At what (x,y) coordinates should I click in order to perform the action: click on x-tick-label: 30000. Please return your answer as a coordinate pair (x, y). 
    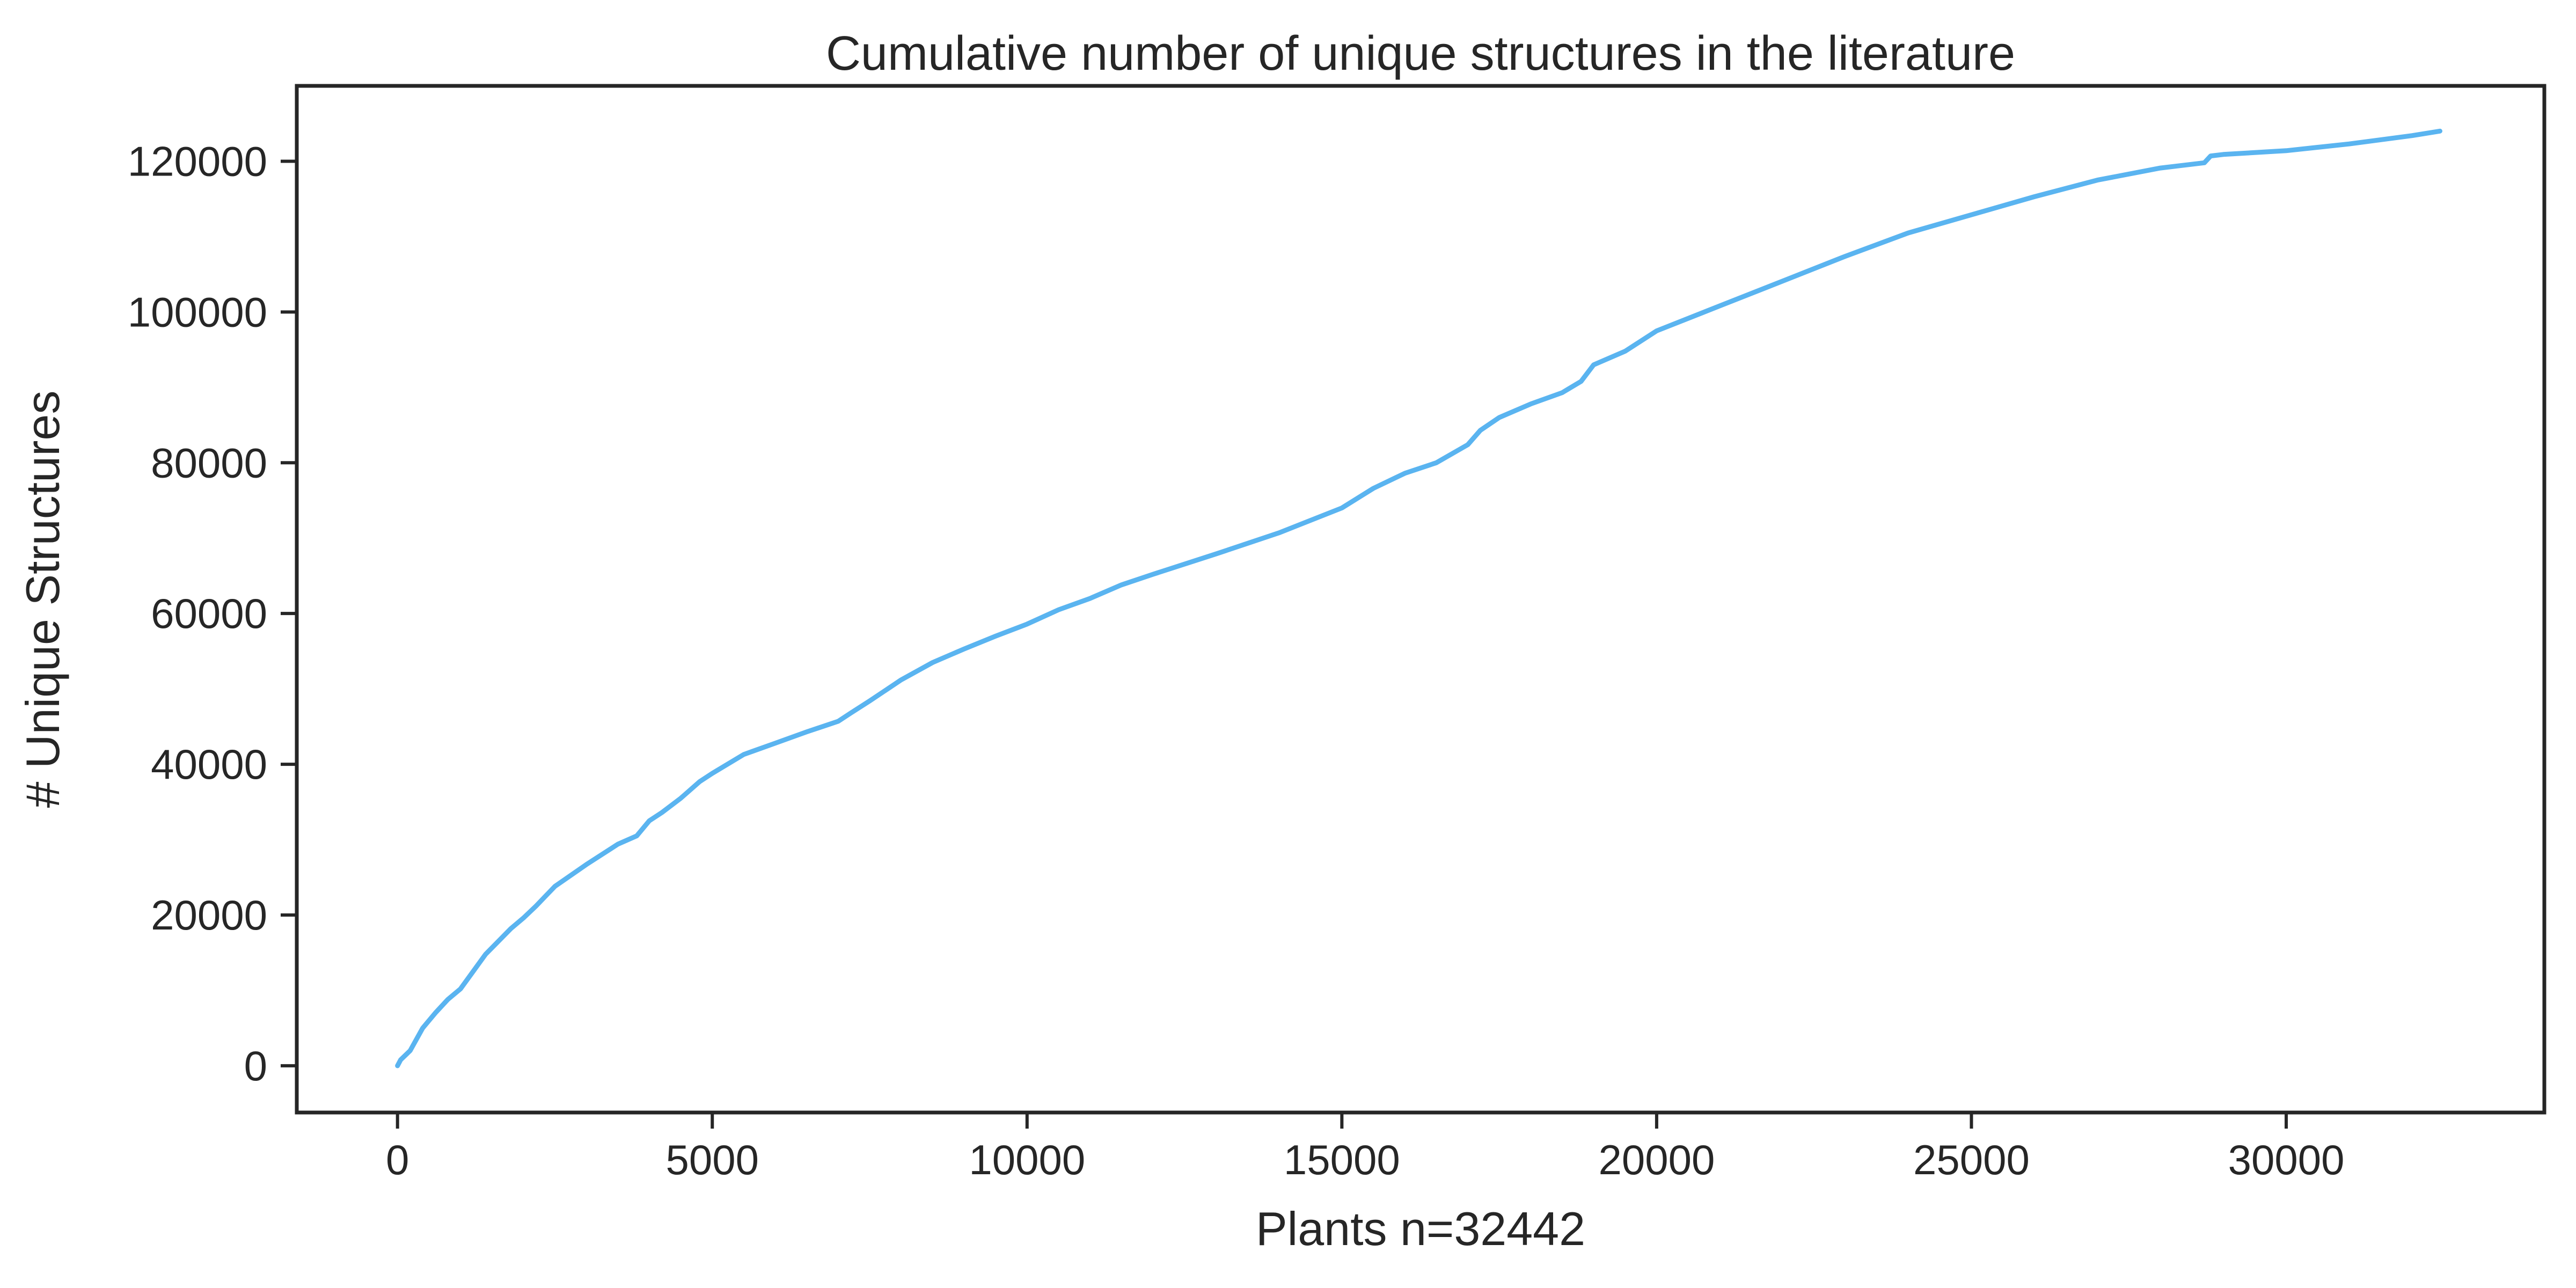
    Looking at the image, I should click on (2286, 1159).